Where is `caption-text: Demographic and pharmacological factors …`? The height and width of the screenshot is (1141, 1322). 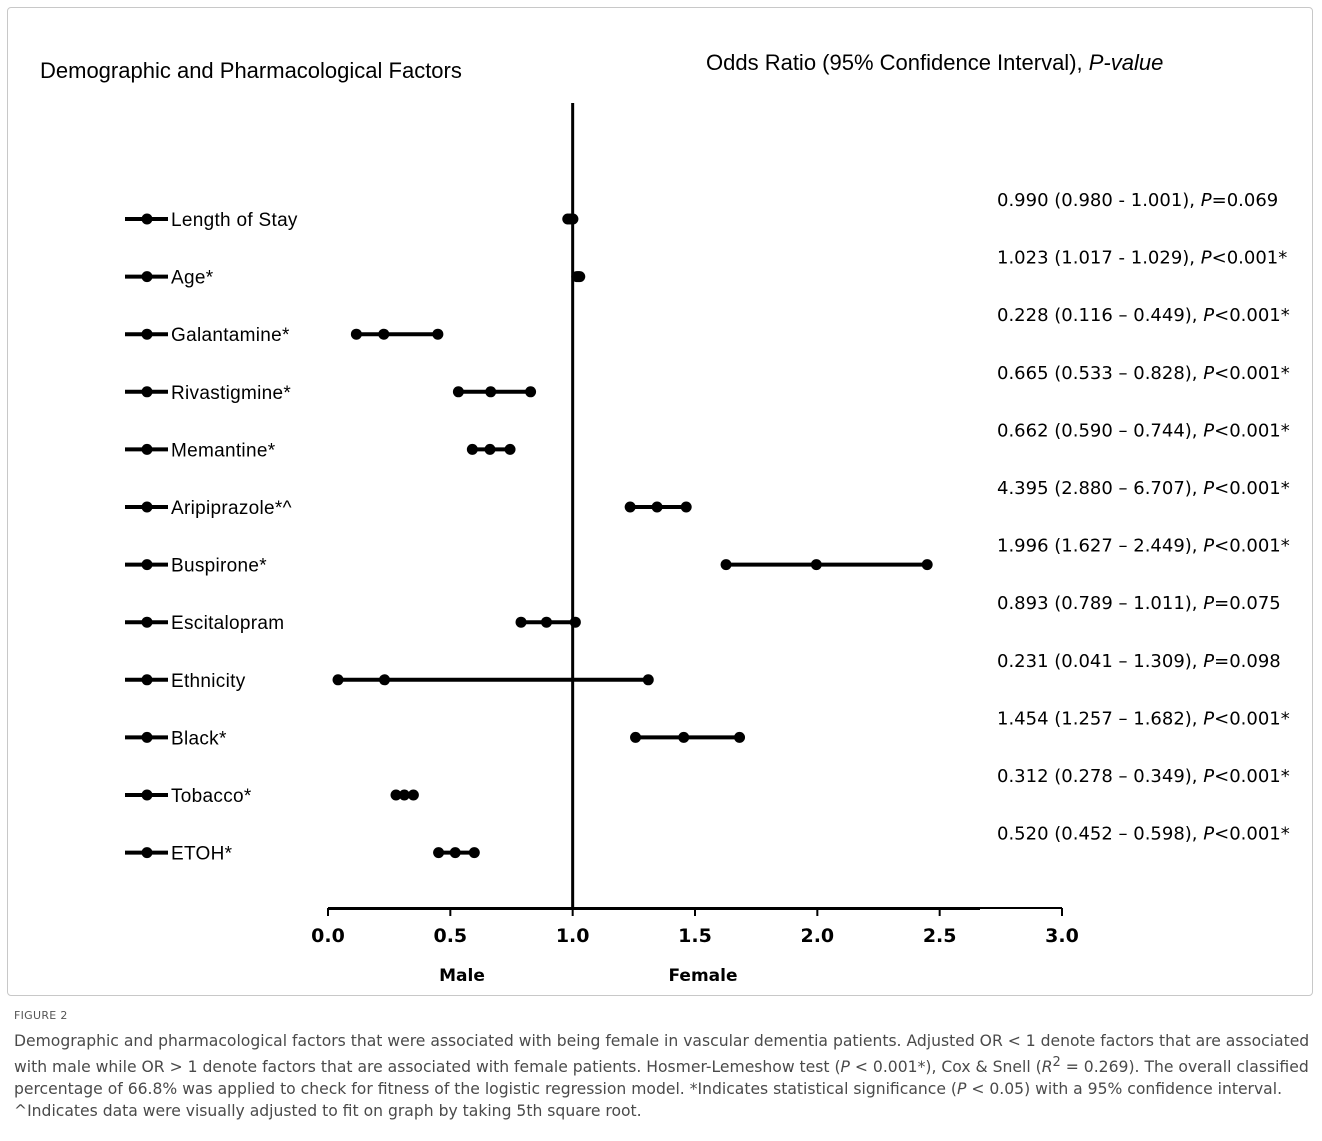
caption-text: Demographic and pharmacological factors … is located at coordinates (662, 1076).